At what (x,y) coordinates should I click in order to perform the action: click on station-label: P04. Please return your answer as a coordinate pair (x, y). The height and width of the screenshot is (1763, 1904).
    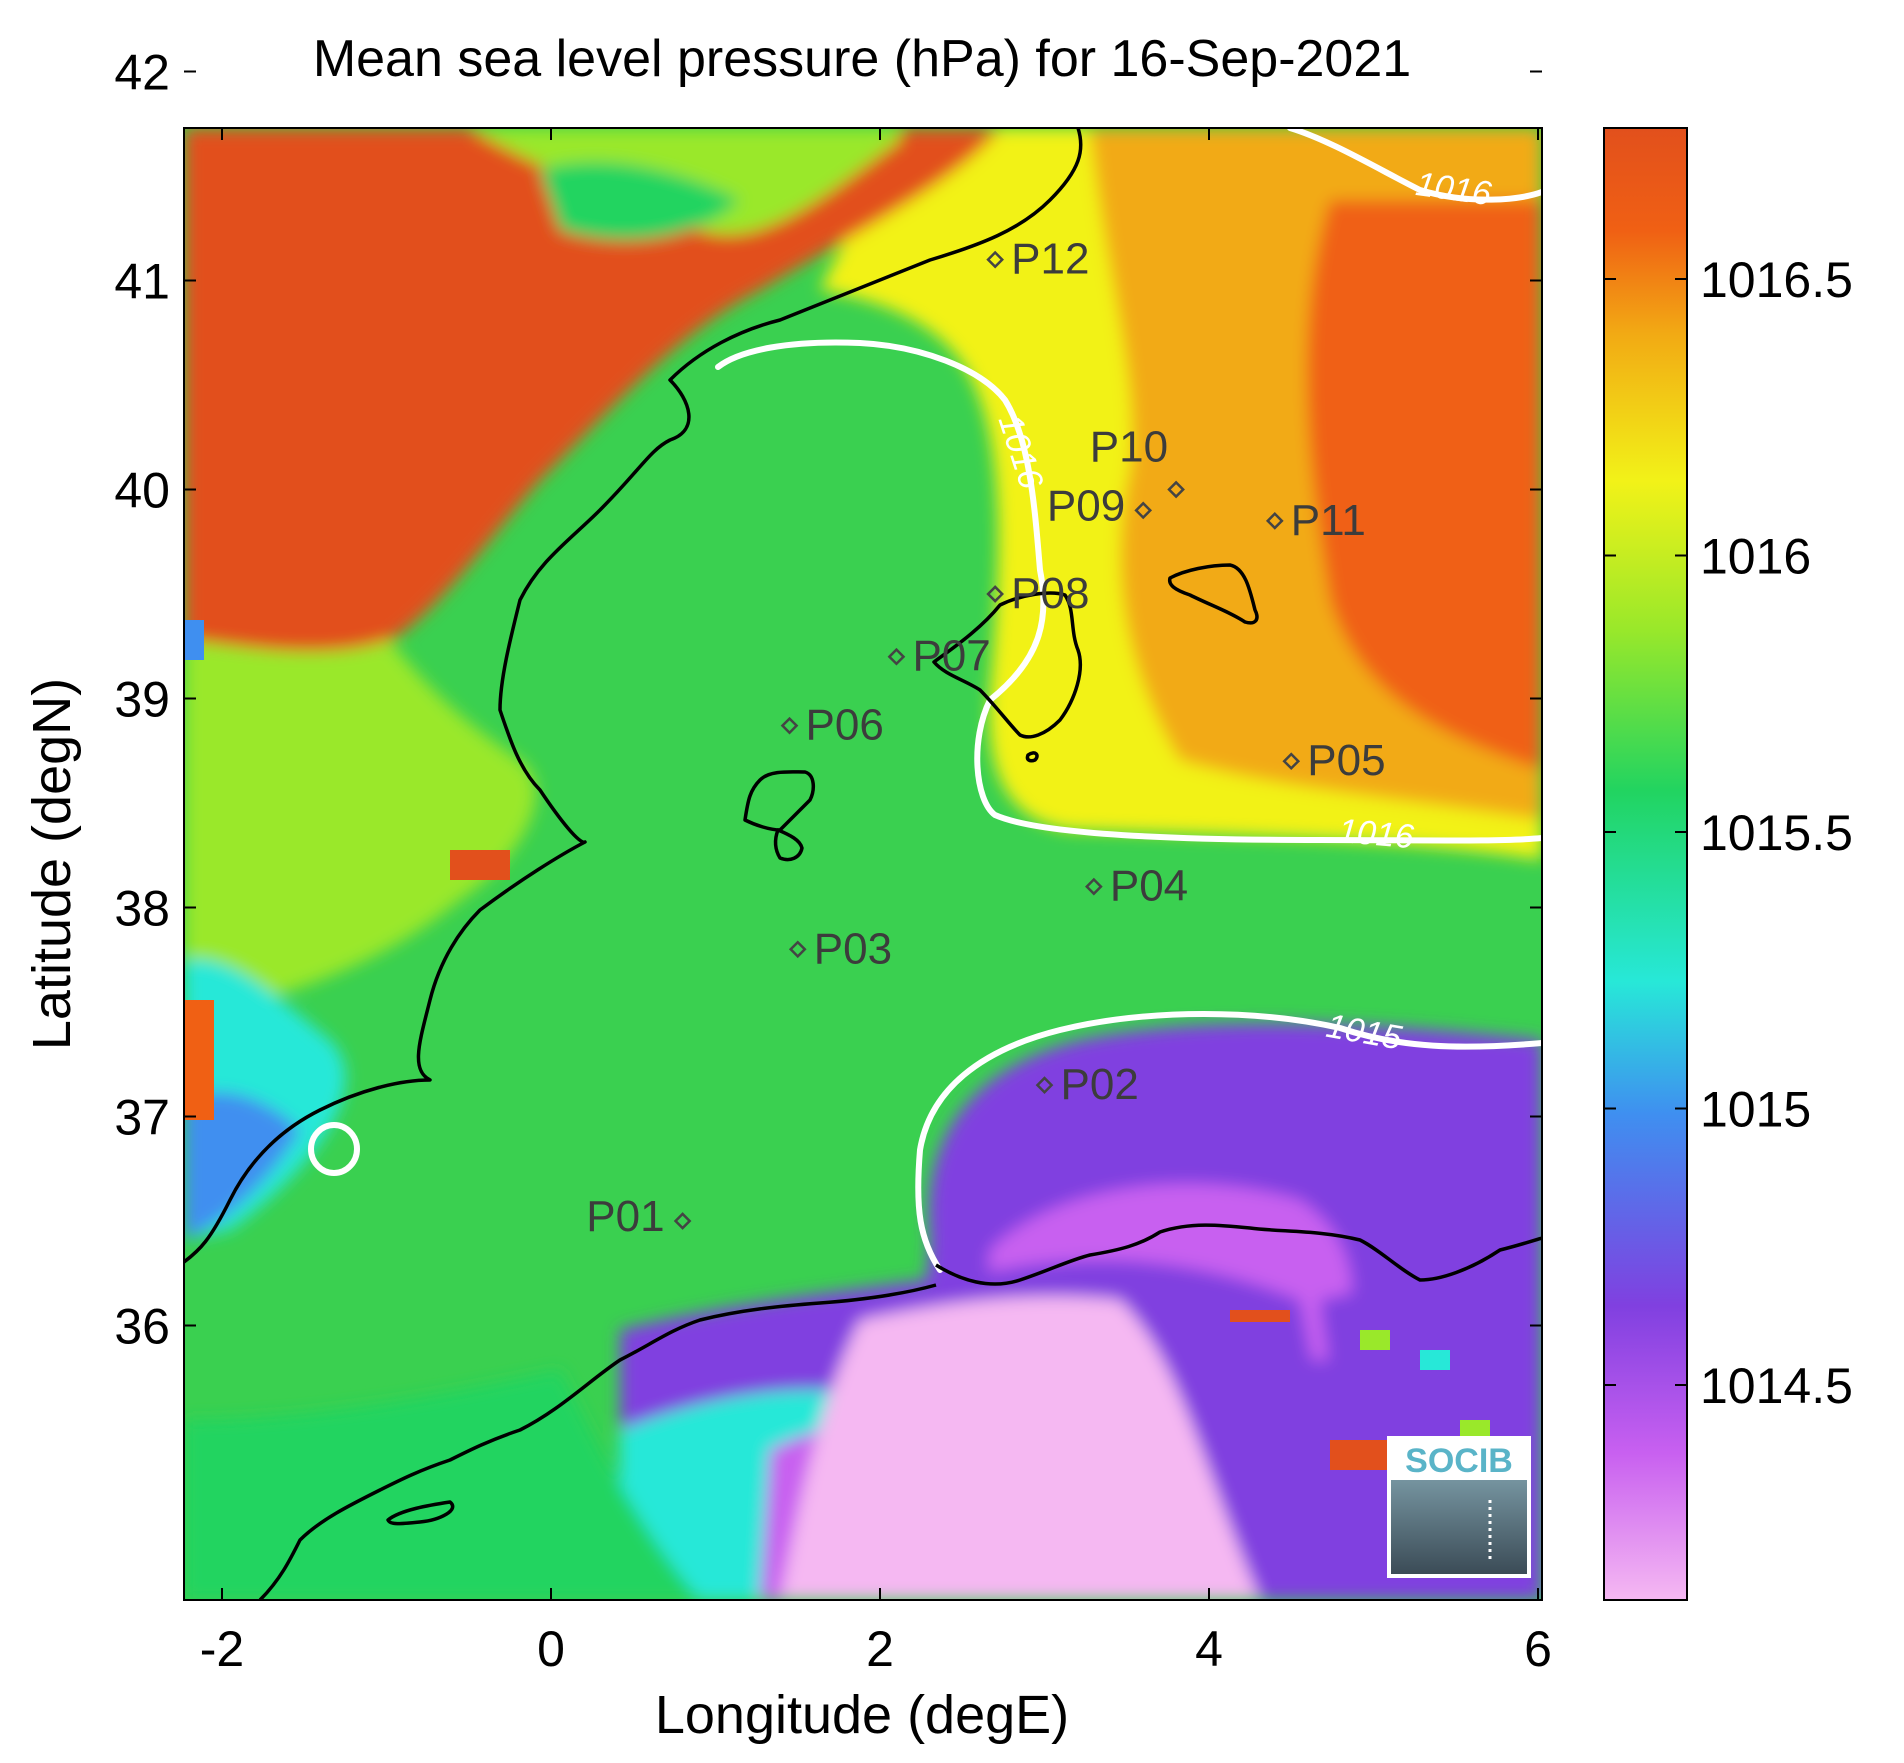
    Looking at the image, I should click on (1149, 886).